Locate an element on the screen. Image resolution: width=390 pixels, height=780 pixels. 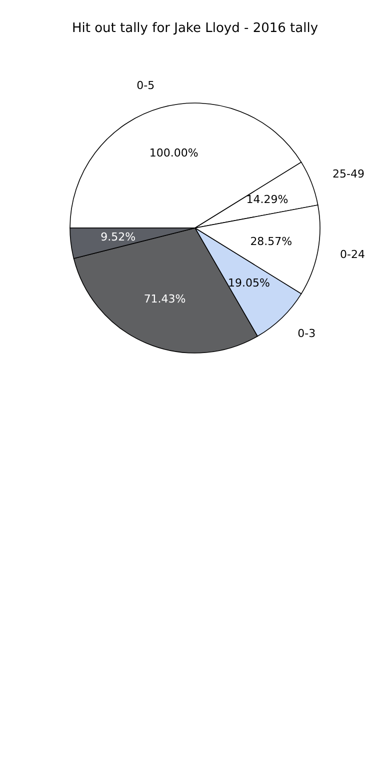
slice-label: 0-5 is located at coordinates (145, 85).